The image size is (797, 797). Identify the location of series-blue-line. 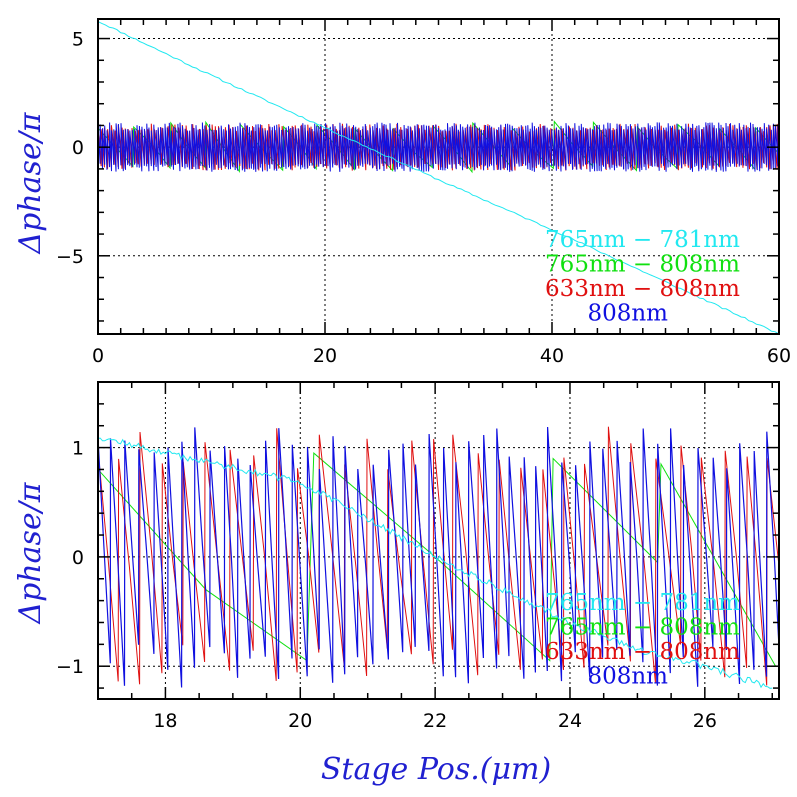
(438, 147).